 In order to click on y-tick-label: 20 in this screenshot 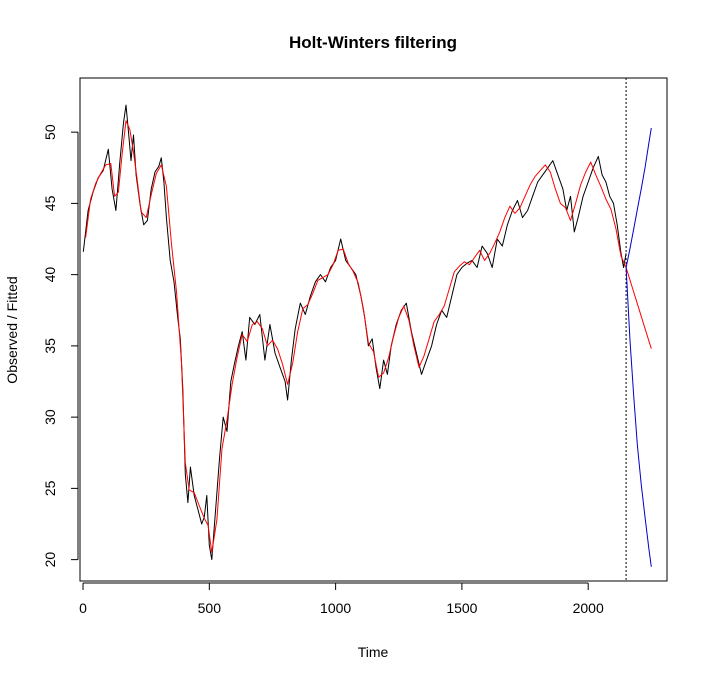, I will do `click(50, 560)`.